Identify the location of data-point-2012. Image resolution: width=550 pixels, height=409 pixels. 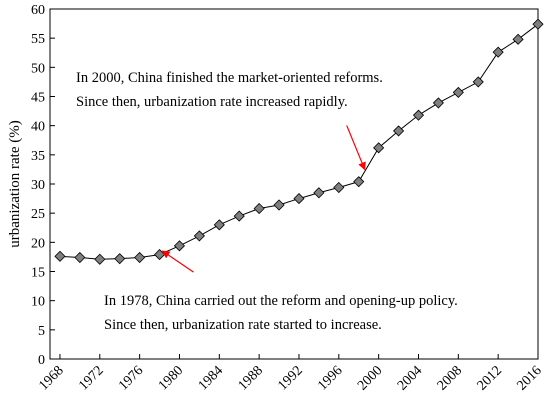
(498, 52).